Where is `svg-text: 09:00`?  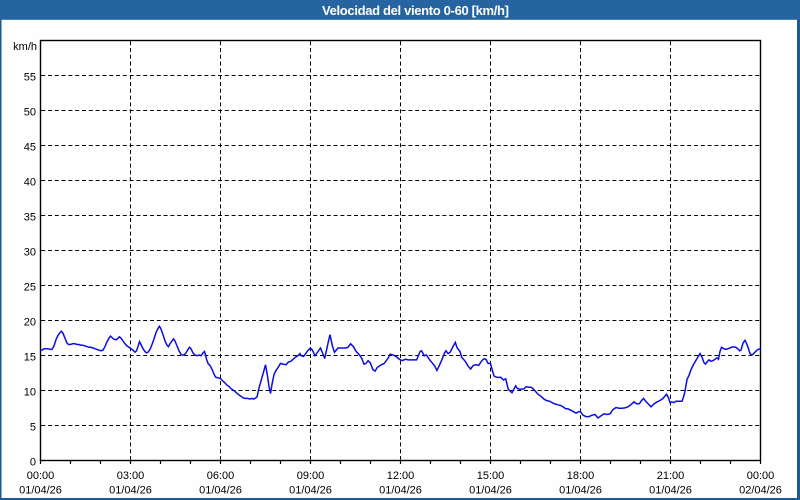
svg-text: 09:00 is located at coordinates (311, 476).